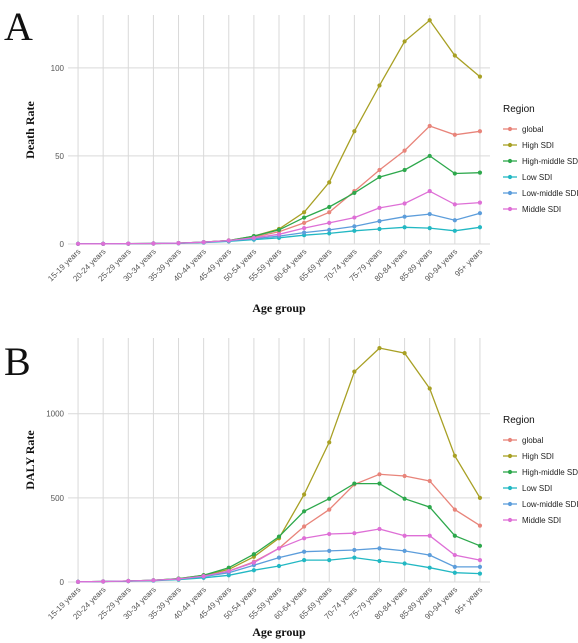 This screenshot has width=578, height=643. Describe the element at coordinates (55, 414) in the screenshot. I see `y-tick-label: 1000` at that location.